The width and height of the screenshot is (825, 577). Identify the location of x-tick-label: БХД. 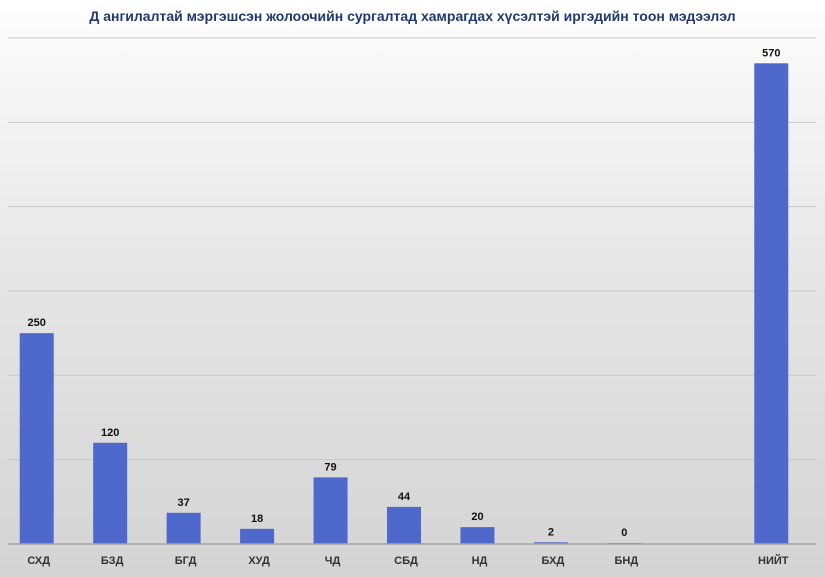
(553, 561).